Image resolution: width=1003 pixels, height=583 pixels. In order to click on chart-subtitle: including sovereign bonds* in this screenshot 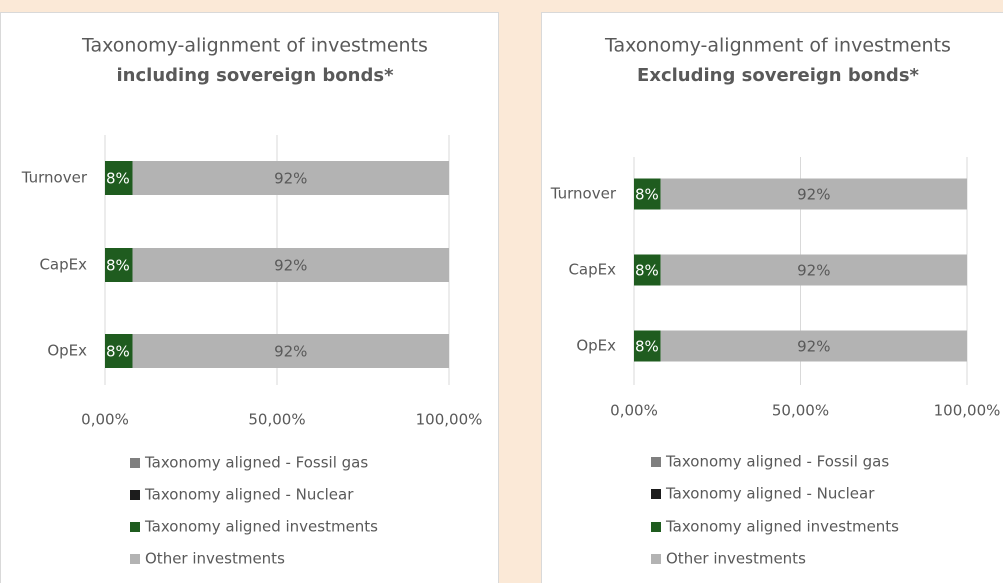, I will do `click(256, 75)`.